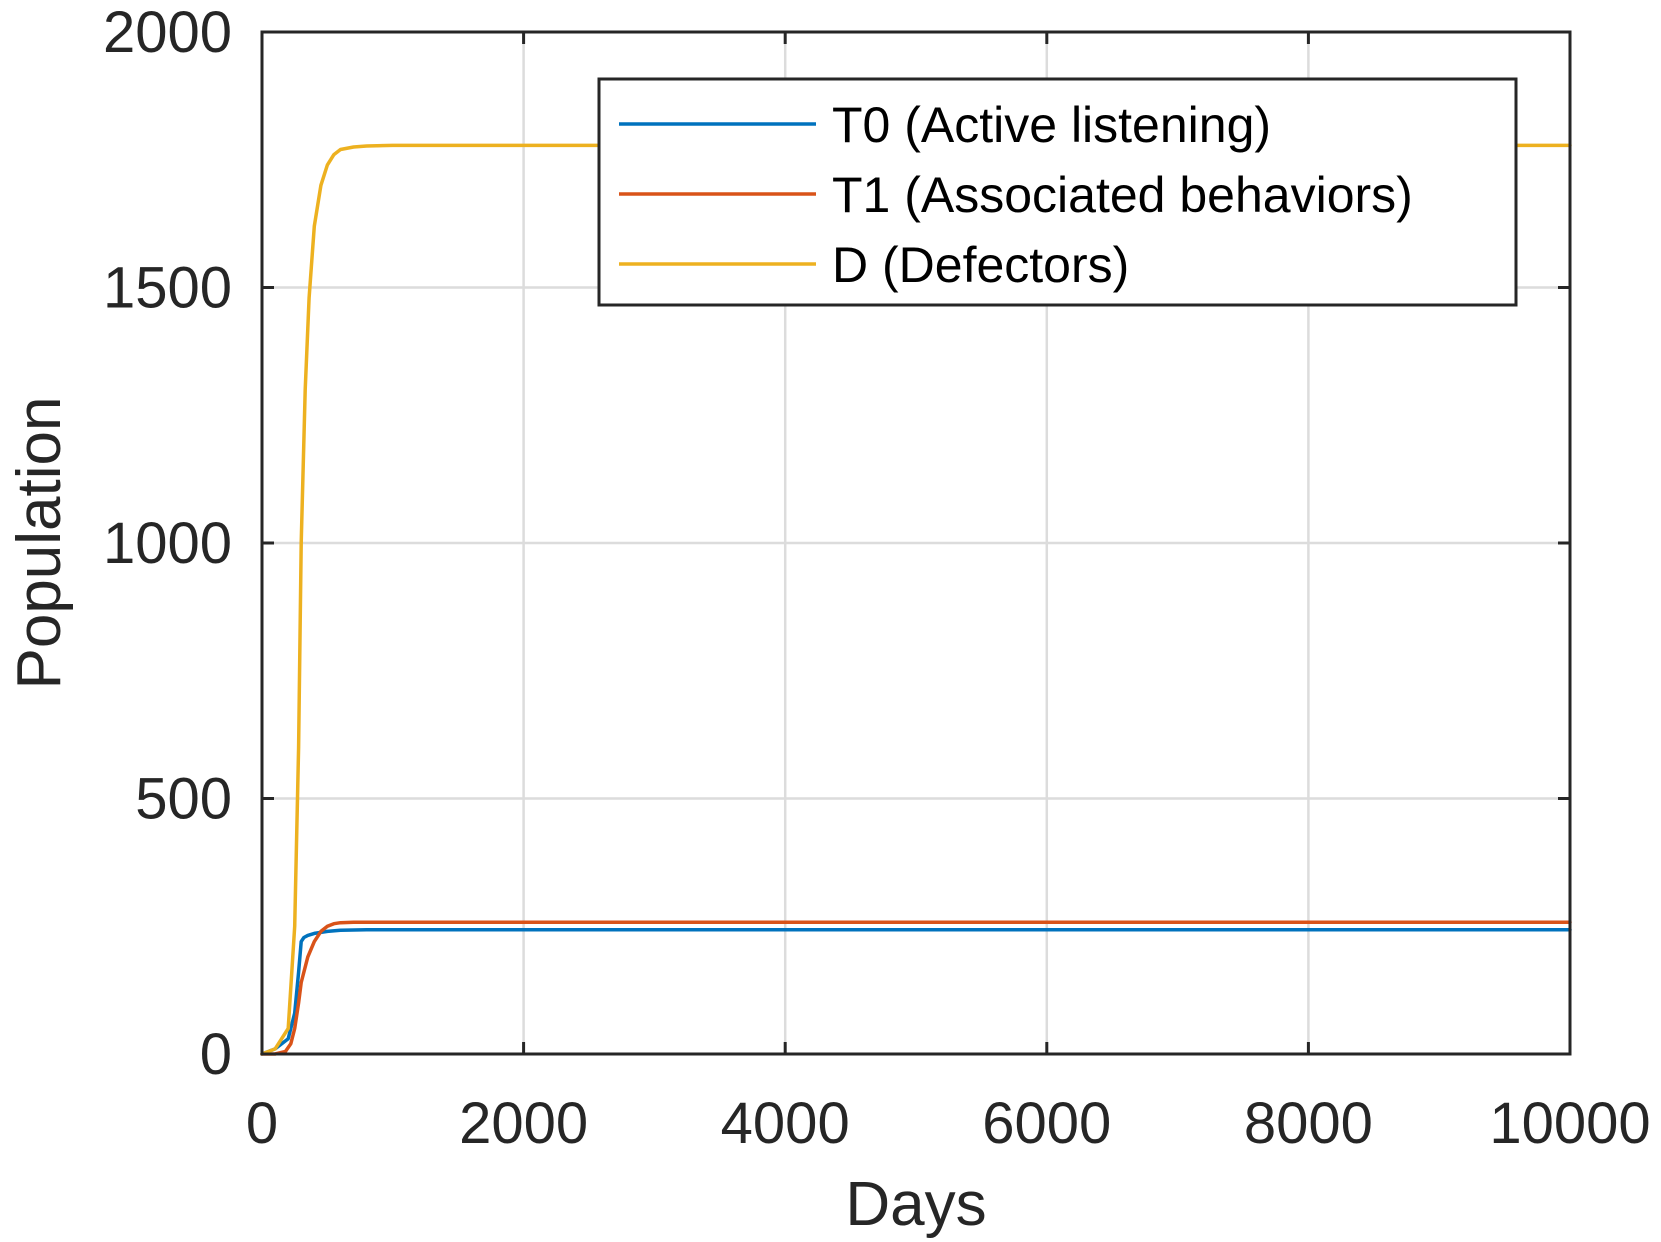 The image size is (1661, 1242). I want to click on legend-box, so click(1057, 192).